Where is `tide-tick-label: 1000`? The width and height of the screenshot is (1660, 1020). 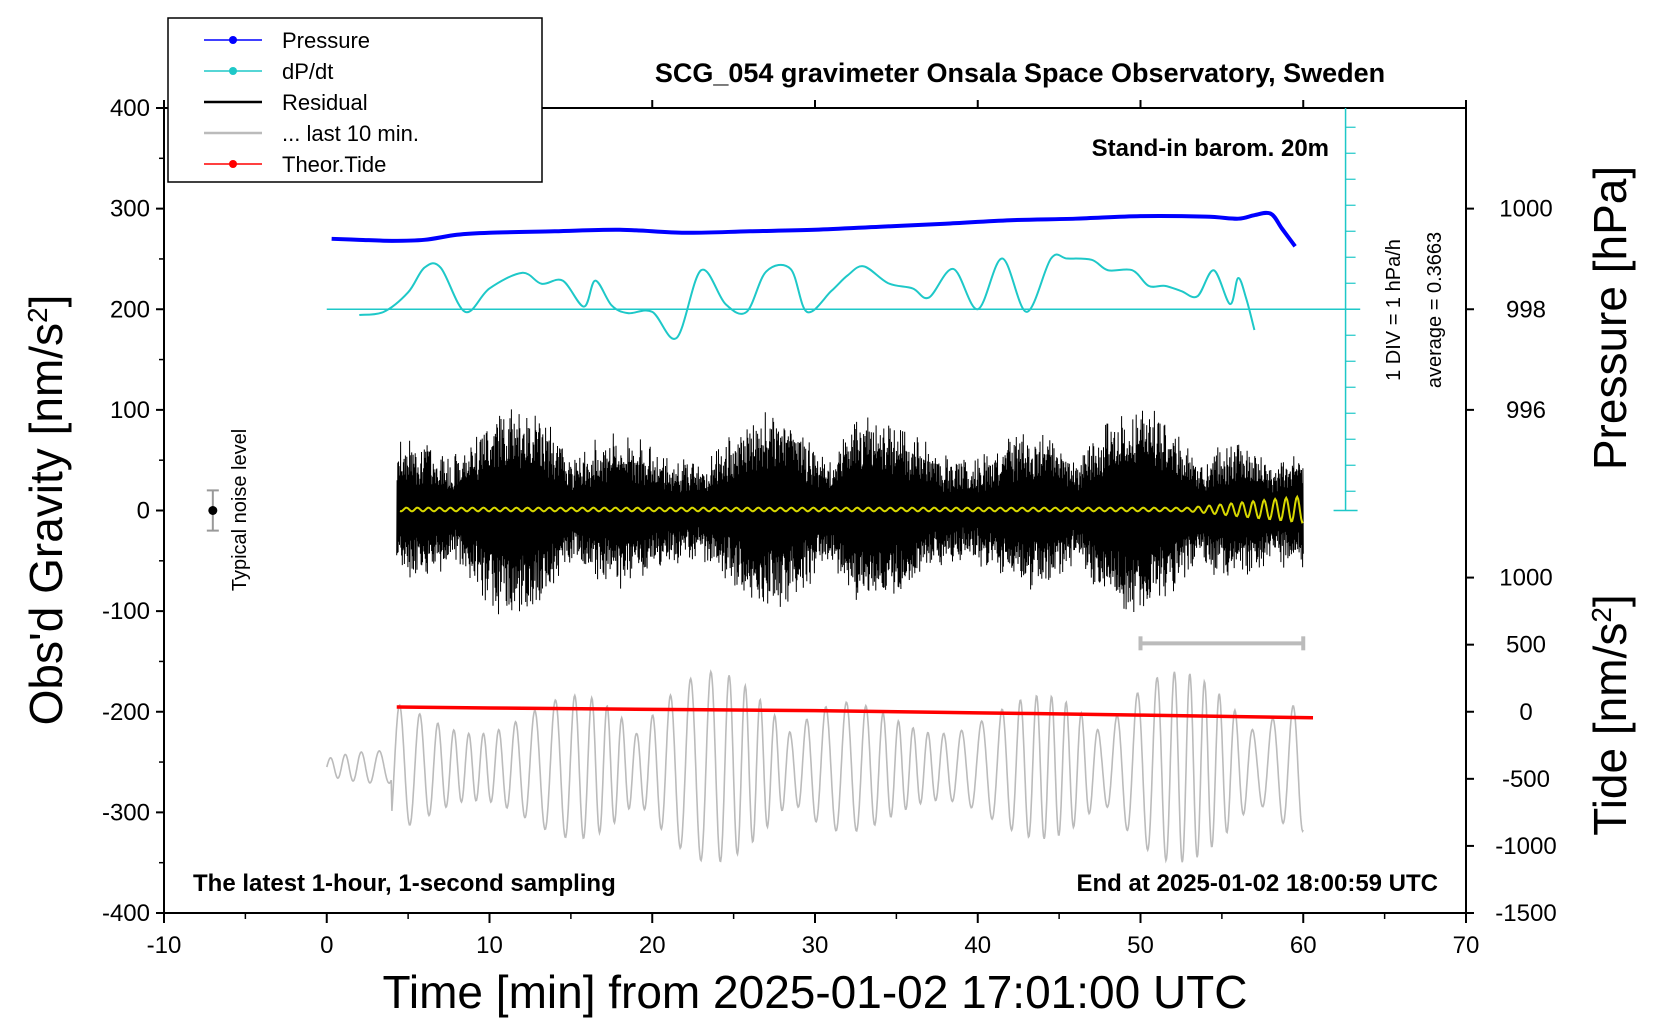 tide-tick-label: 1000 is located at coordinates (1525, 578).